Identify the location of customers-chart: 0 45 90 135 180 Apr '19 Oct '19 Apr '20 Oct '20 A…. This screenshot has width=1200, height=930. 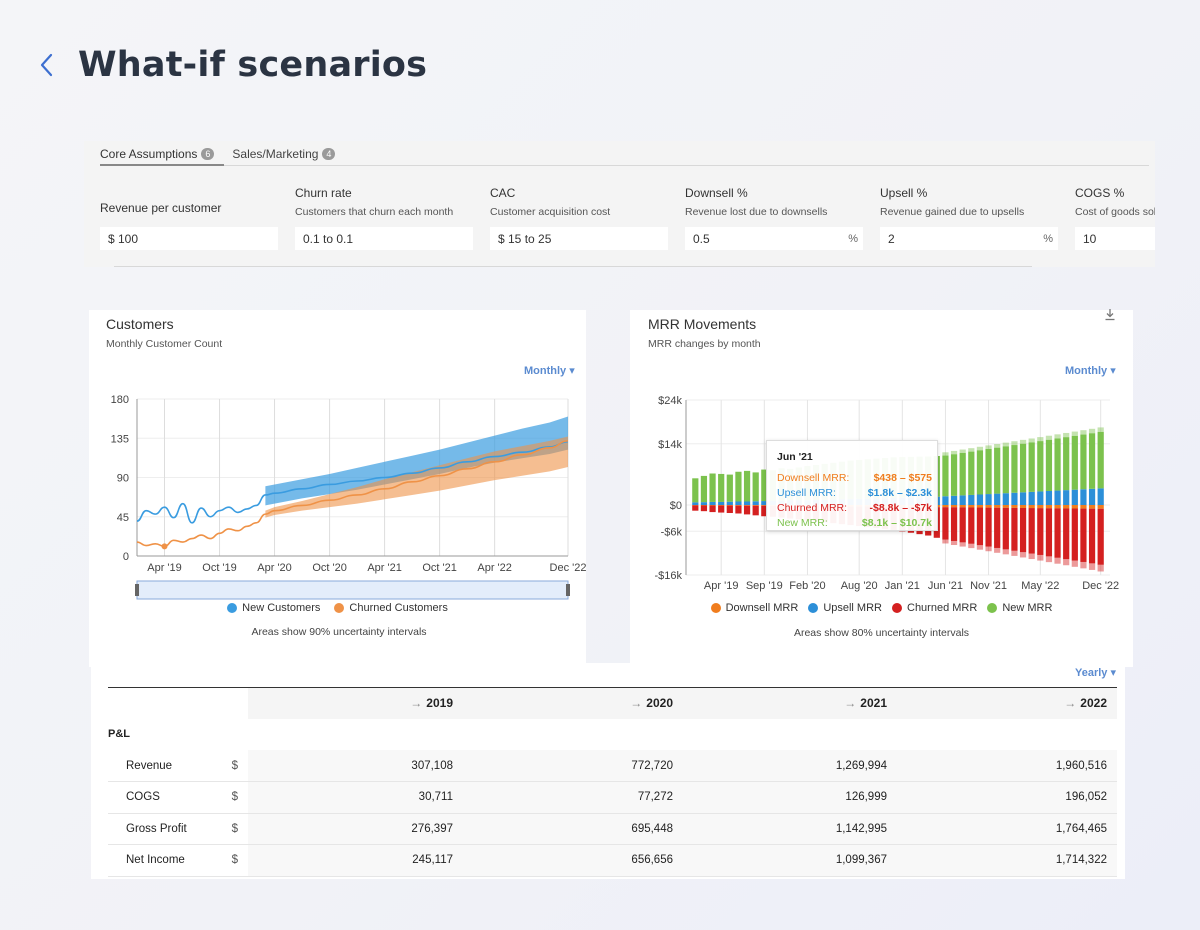
(348, 497).